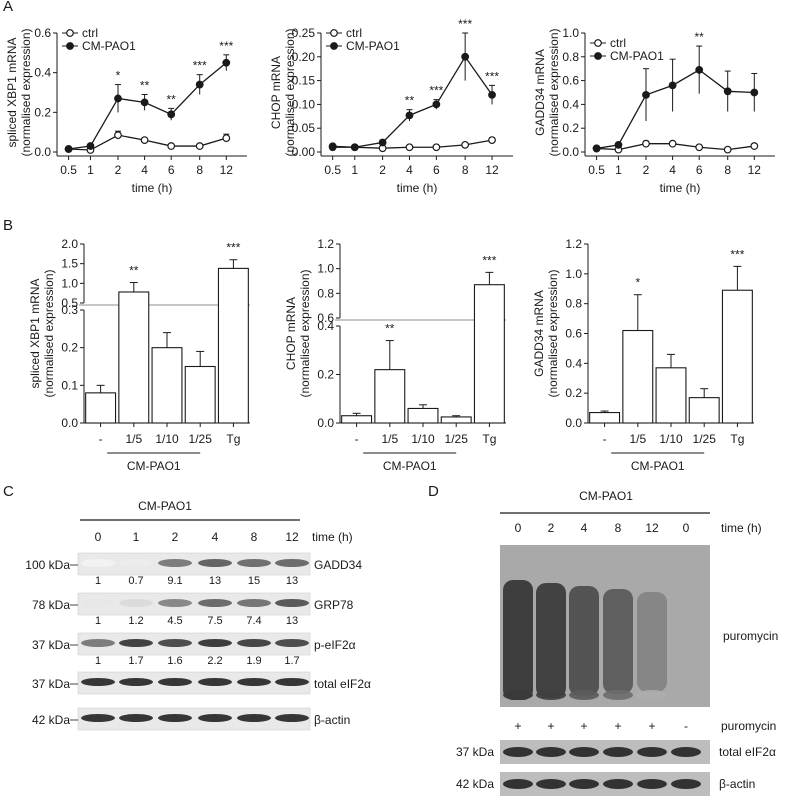  I want to click on y-axis-label-2: (normalised expression), so click(26, 92).